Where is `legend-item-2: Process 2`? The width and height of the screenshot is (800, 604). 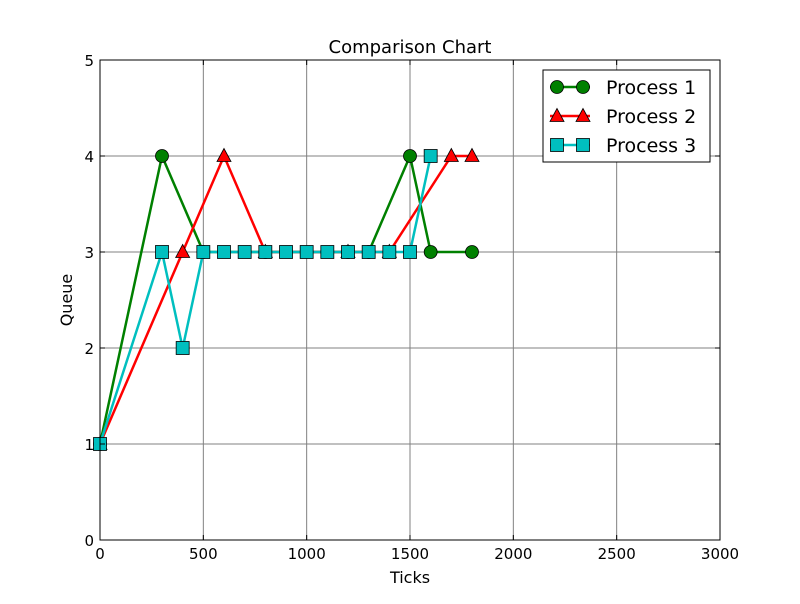
legend-item-2: Process 2 is located at coordinates (622, 117).